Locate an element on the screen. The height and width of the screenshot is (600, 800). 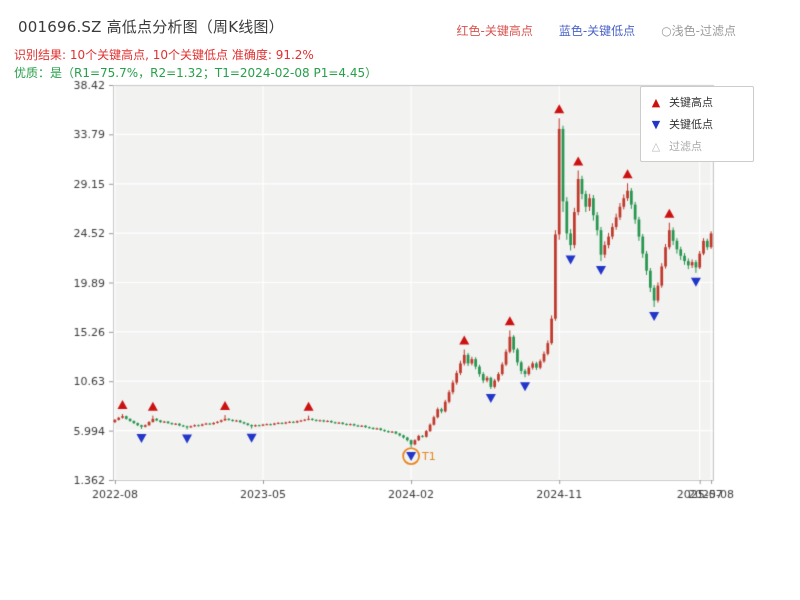
color-key-filter-label: ○浅色-过滤点 is located at coordinates (698, 31).